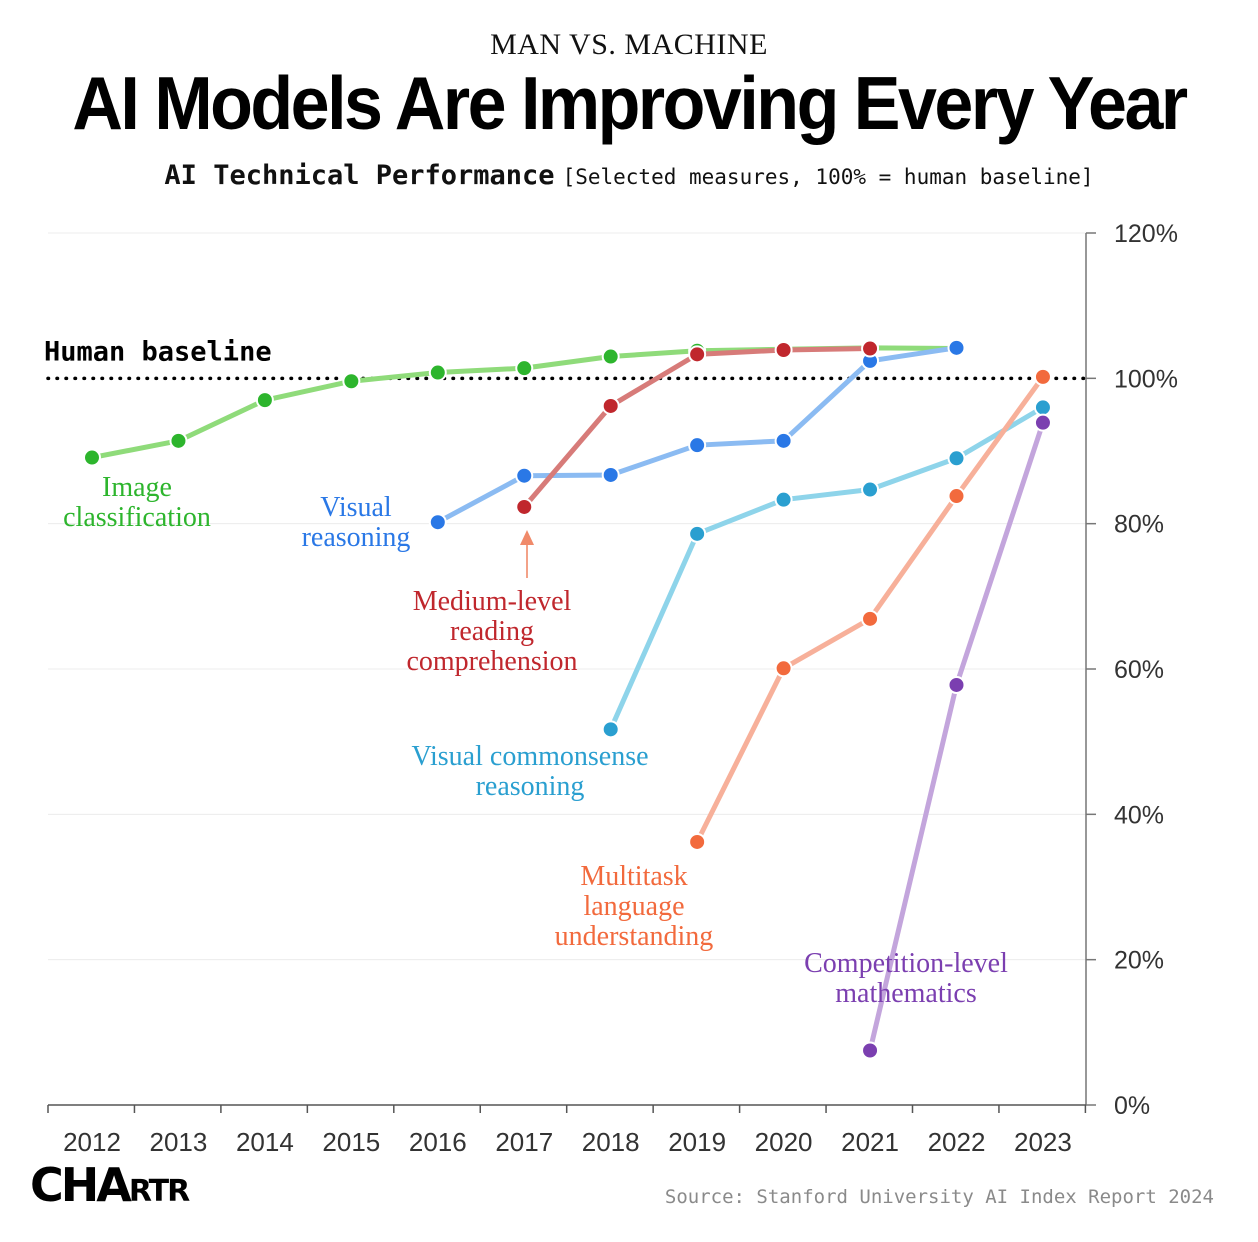  I want to click on x-tick-label: 2014, so click(265, 1142).